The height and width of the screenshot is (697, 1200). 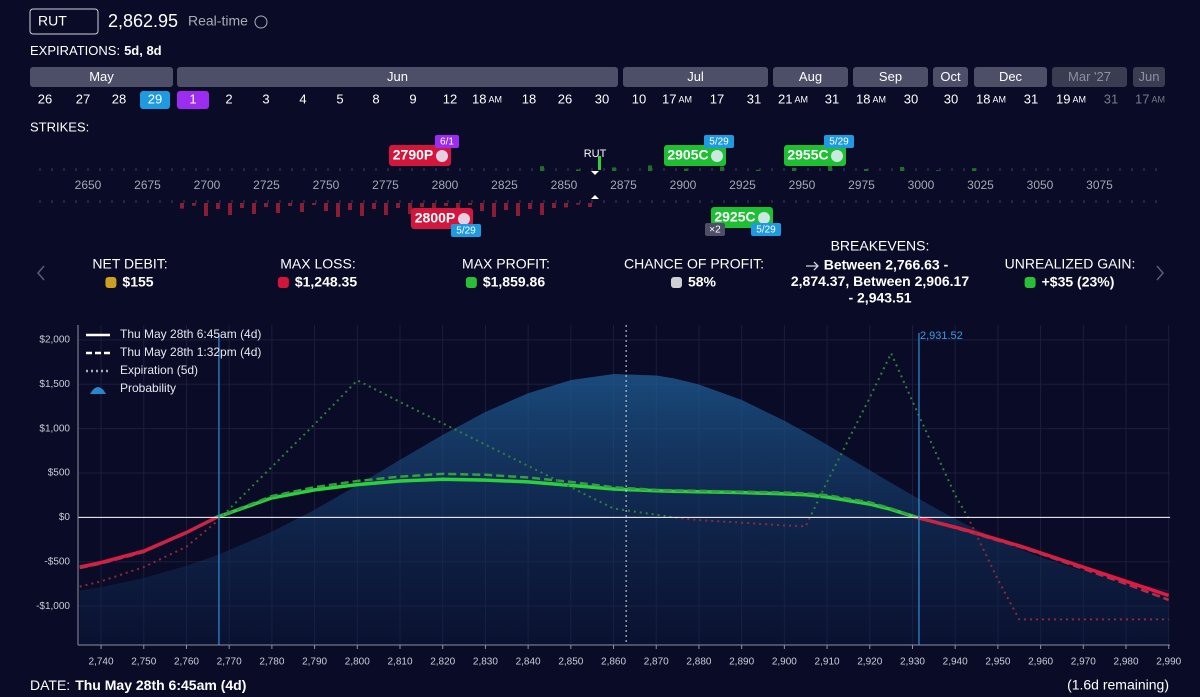 What do you see at coordinates (314, 662) in the screenshot?
I see `x-tick-label: 2,790` at bounding box center [314, 662].